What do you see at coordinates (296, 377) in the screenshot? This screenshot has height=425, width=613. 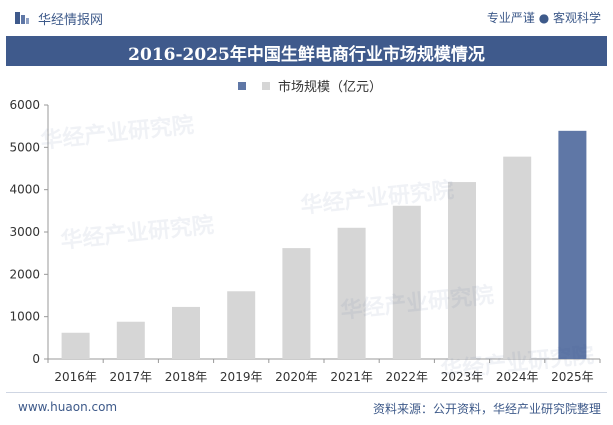 I see `x-tick-label: 2020年` at bounding box center [296, 377].